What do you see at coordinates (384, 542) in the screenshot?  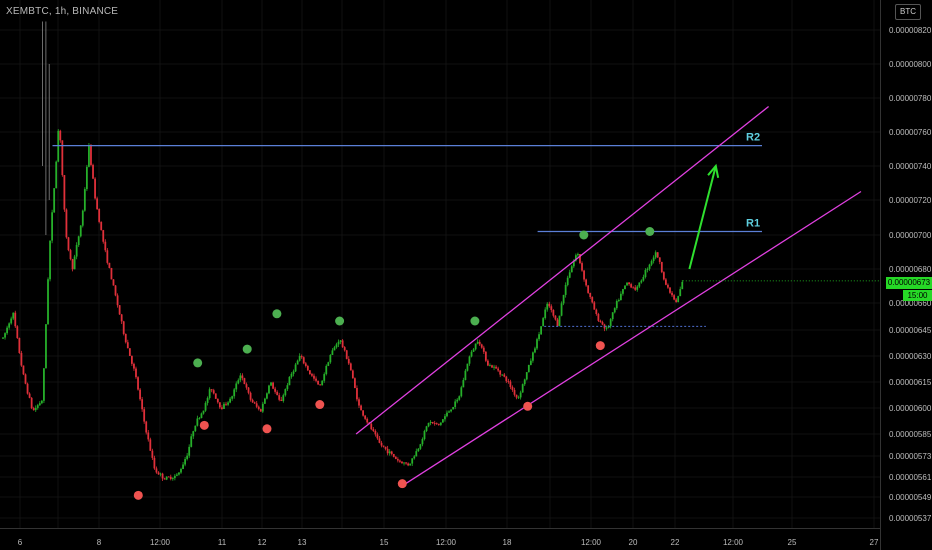 I see `time-tick-label: 15` at bounding box center [384, 542].